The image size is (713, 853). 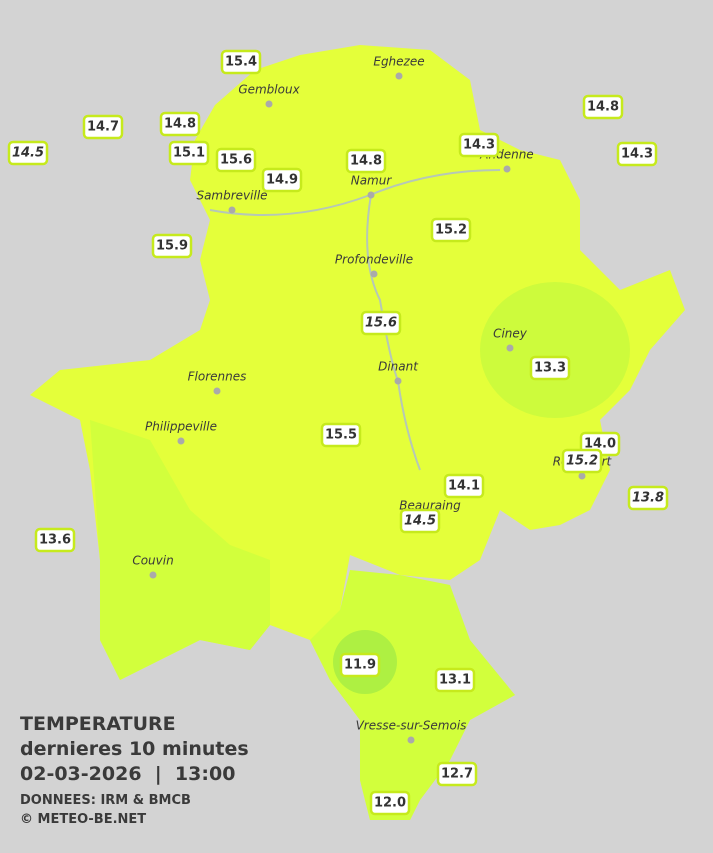 I want to click on station-temperature: 14.1, so click(x=464, y=486).